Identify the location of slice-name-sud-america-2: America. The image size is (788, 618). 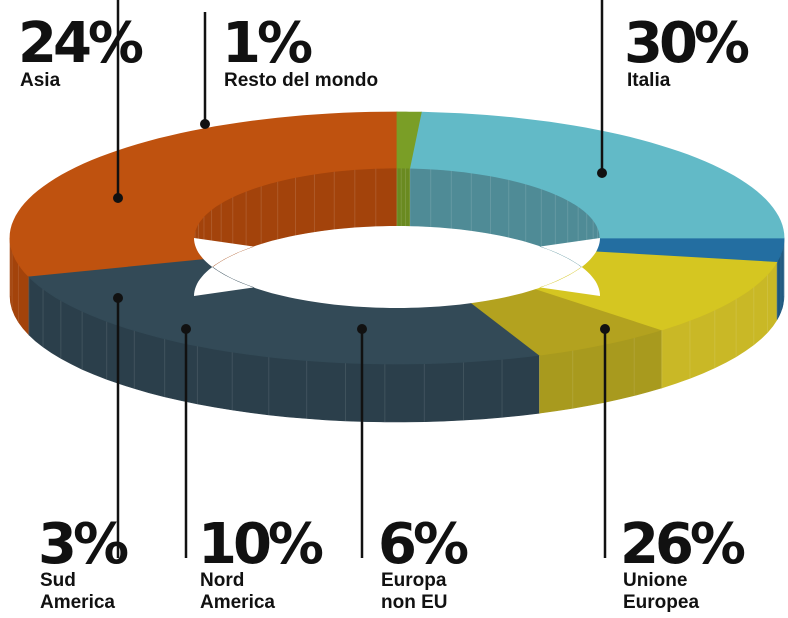
(77, 602).